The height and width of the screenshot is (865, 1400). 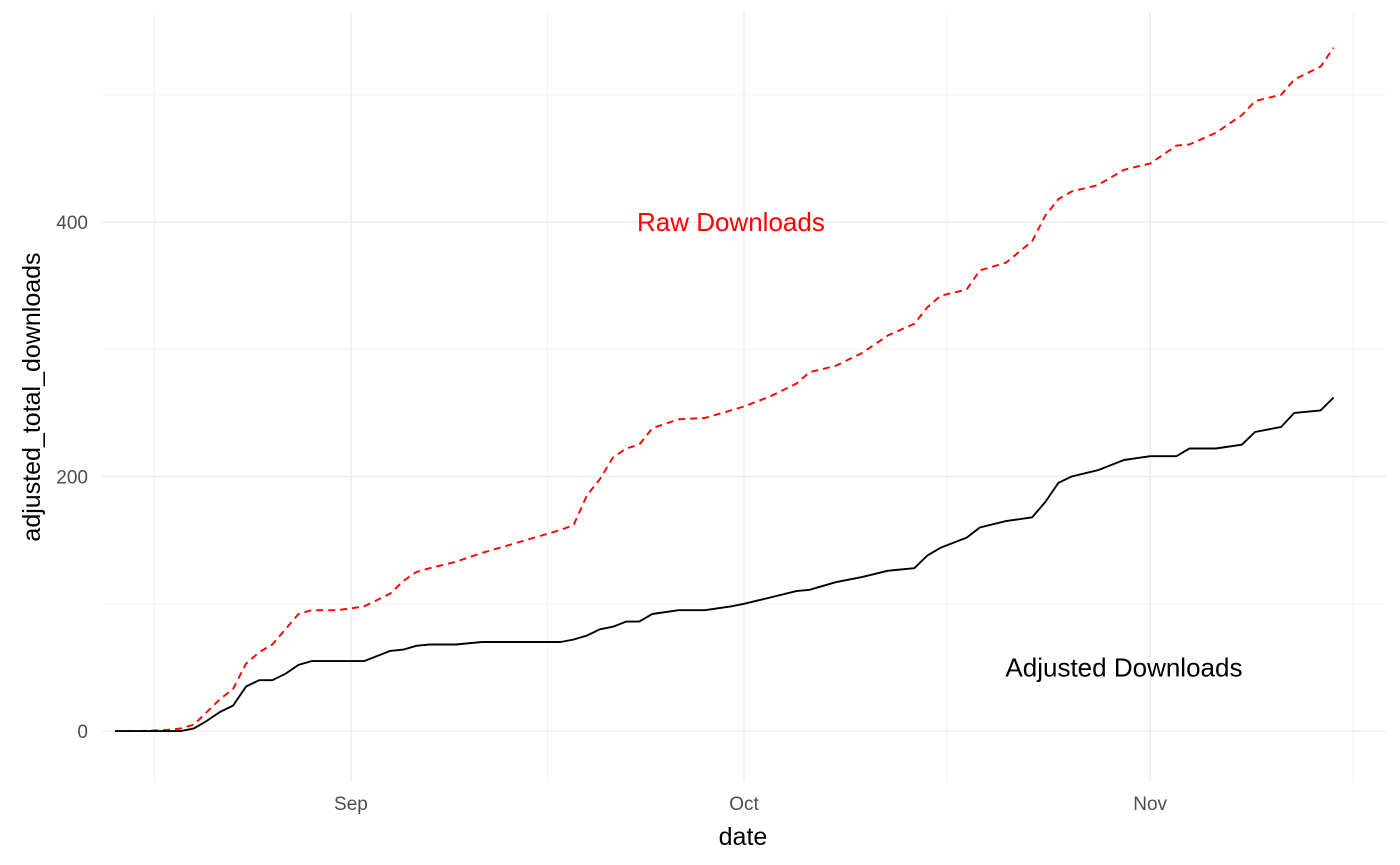 What do you see at coordinates (731, 222) in the screenshot?
I see `annotation-raw-downloads: Raw Downloads` at bounding box center [731, 222].